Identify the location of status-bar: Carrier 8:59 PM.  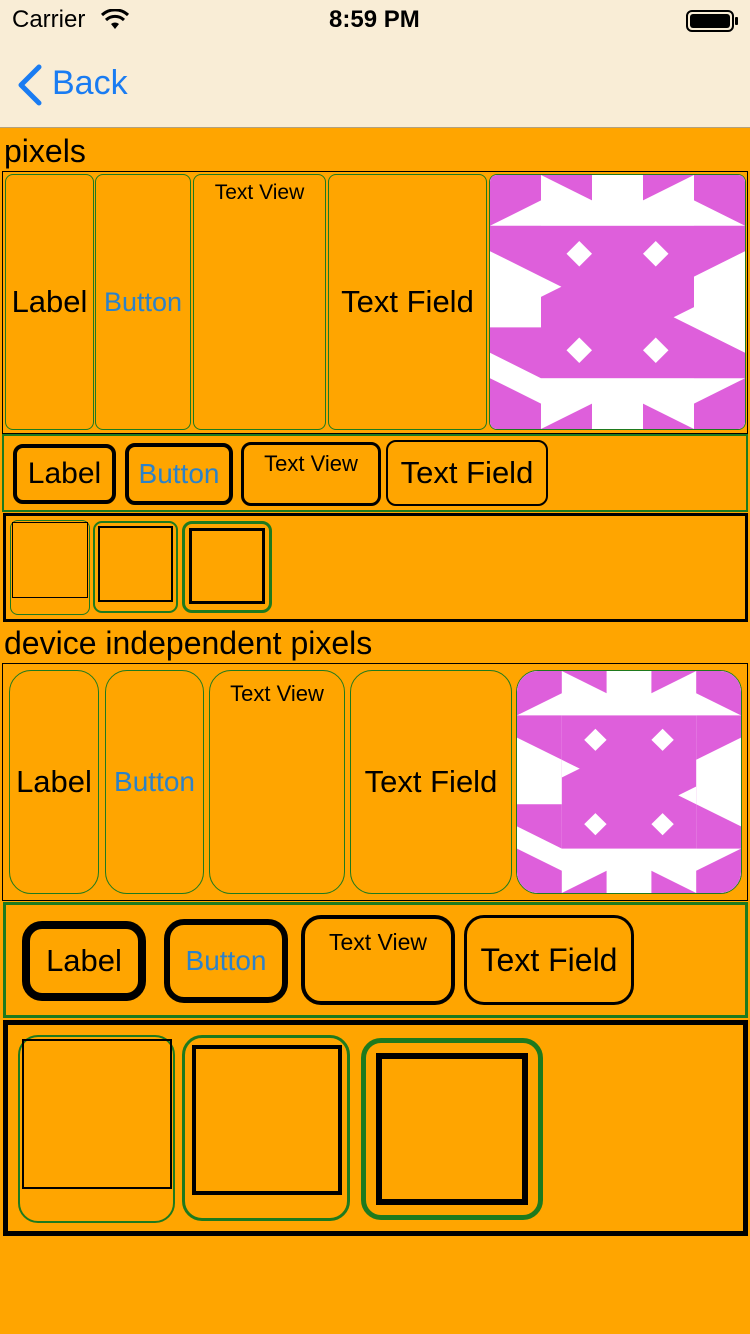
(375, 20).